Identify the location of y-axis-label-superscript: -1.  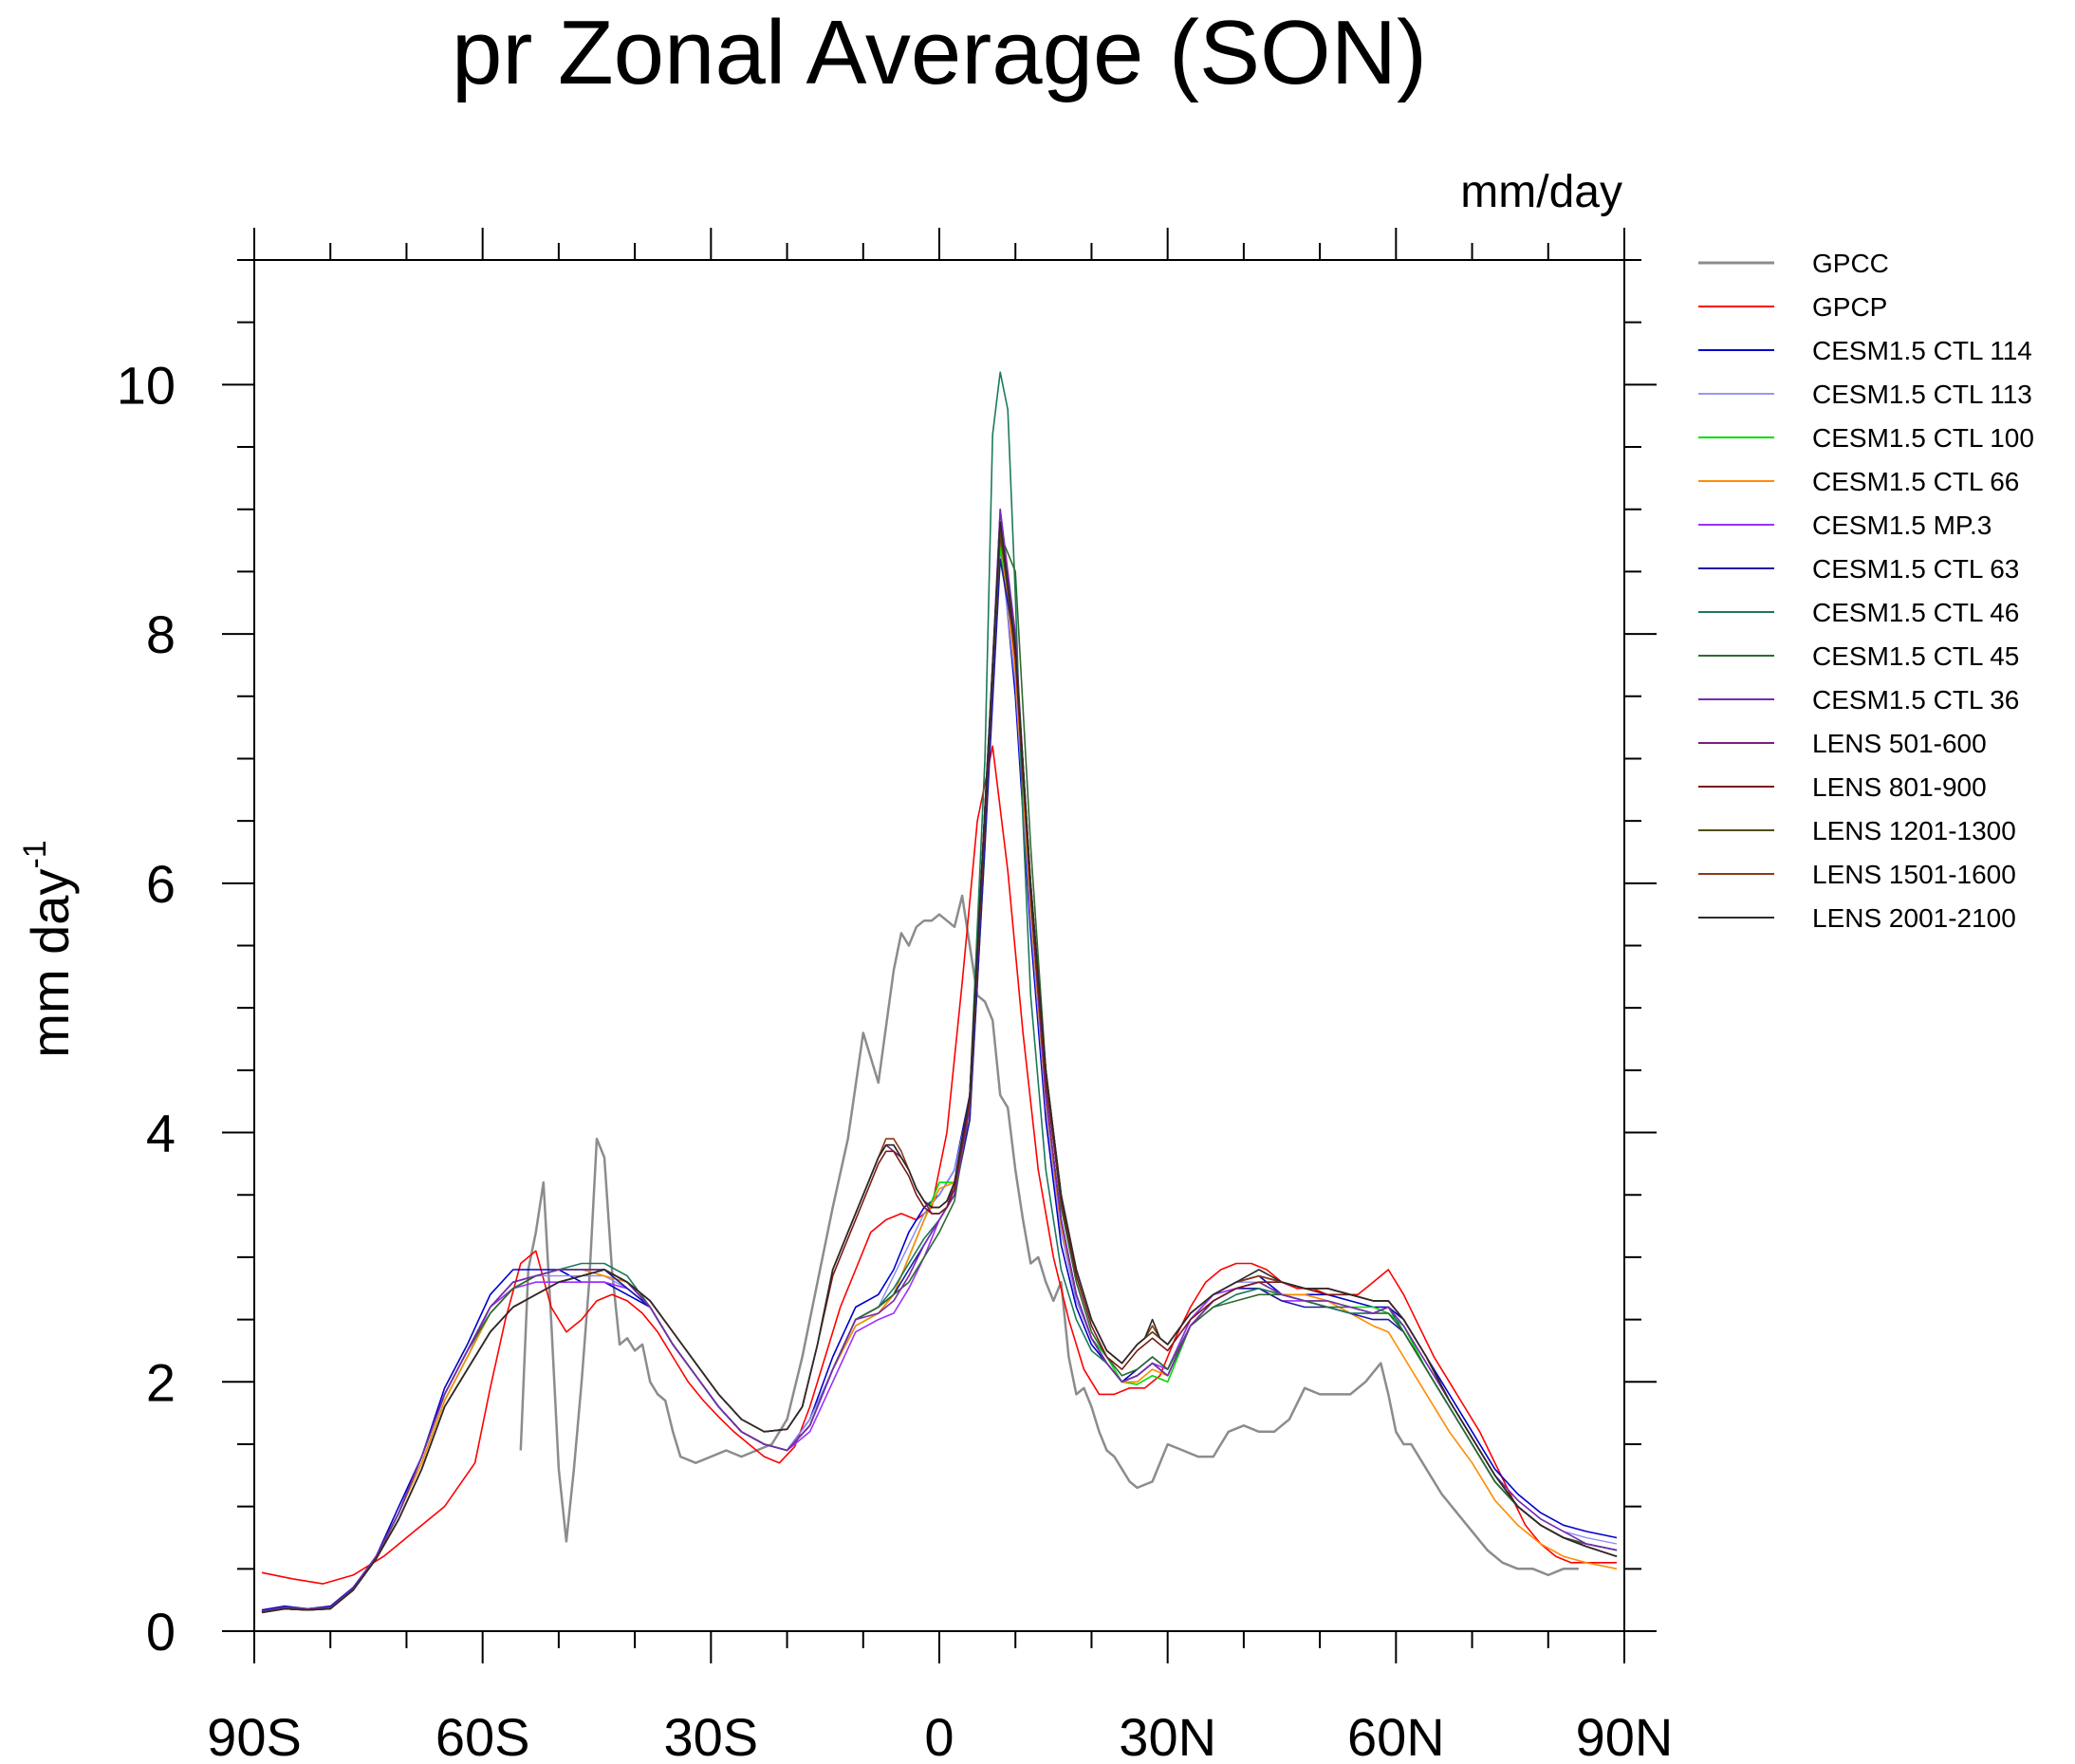
(35, 854).